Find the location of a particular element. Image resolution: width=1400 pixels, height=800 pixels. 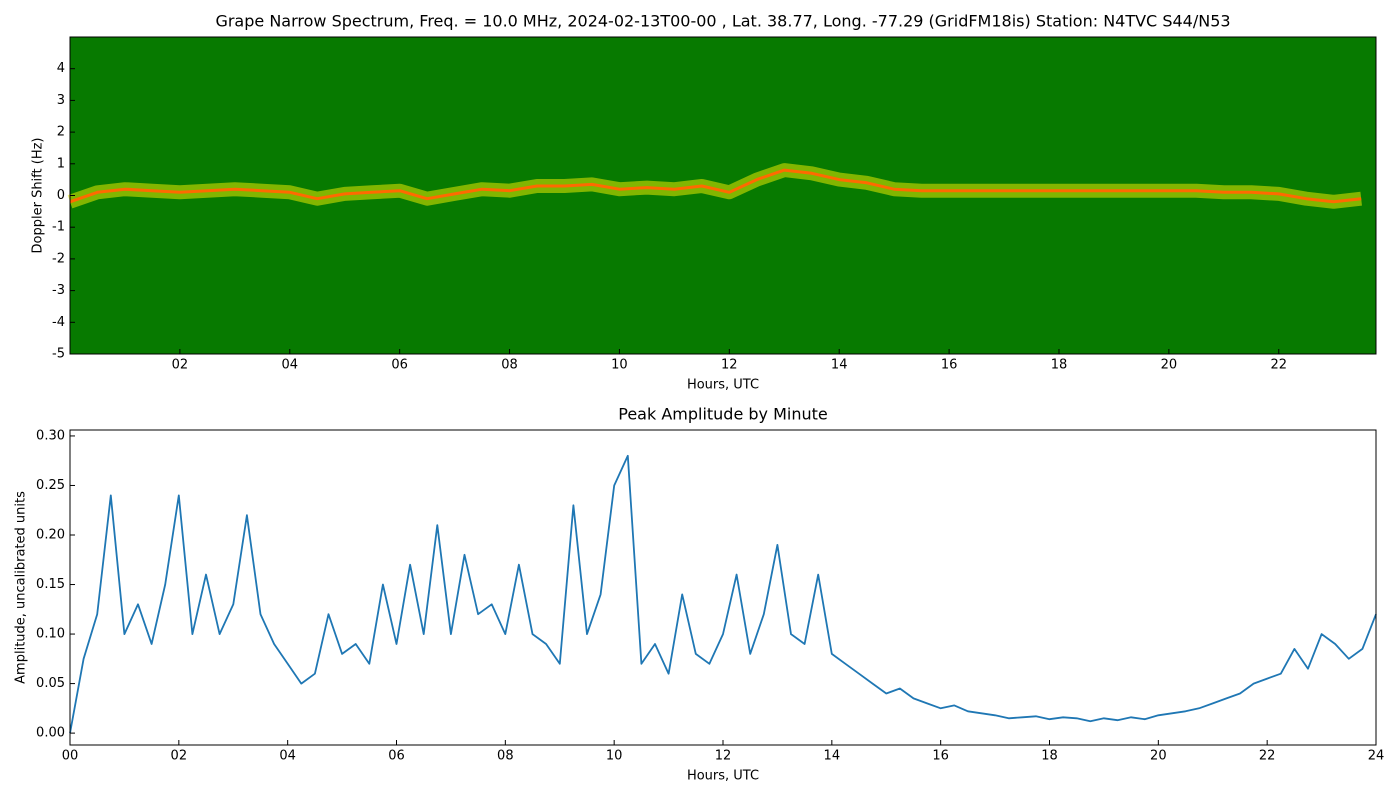

y-tick-label: 0.00 is located at coordinates (50, 733).